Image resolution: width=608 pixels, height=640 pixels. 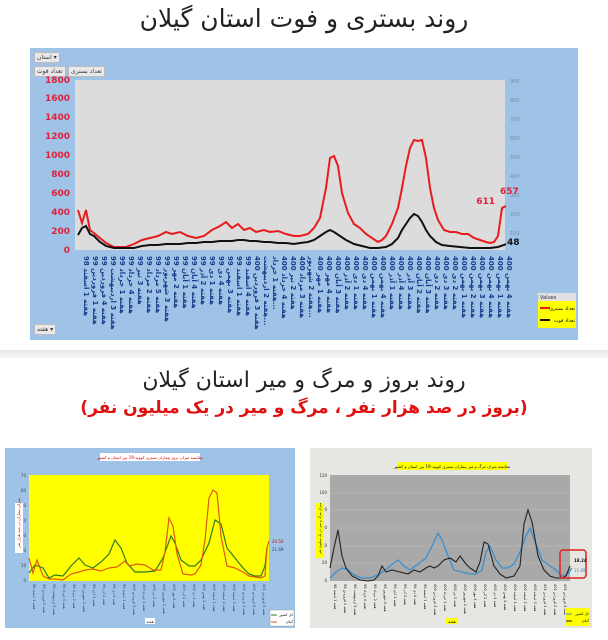 I want to click on svg-text: 80, so click(x=325, y=509).